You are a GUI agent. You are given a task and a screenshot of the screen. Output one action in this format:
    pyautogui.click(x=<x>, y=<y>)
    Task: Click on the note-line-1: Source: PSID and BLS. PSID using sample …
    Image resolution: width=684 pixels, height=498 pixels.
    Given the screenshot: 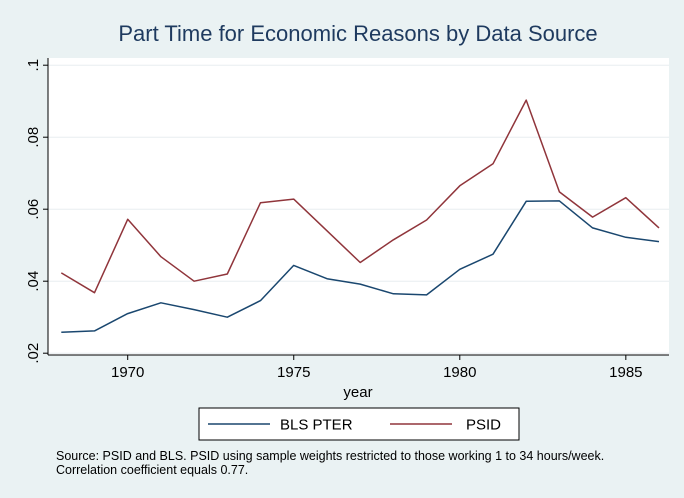 What is the action you would take?
    pyautogui.click(x=330, y=456)
    